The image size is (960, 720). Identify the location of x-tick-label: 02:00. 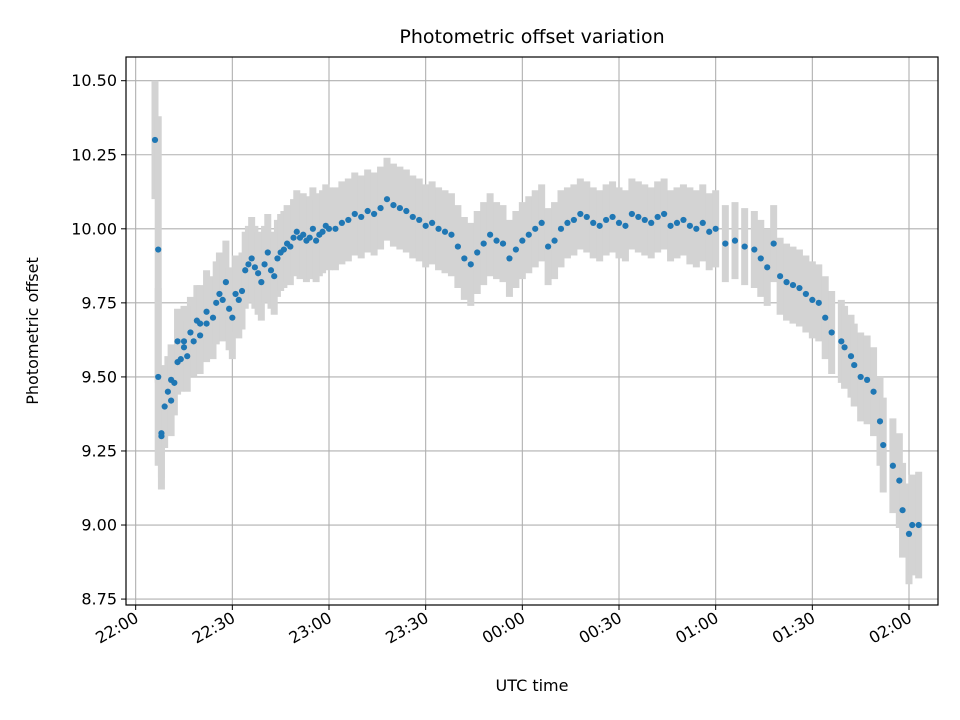
(890, 628).